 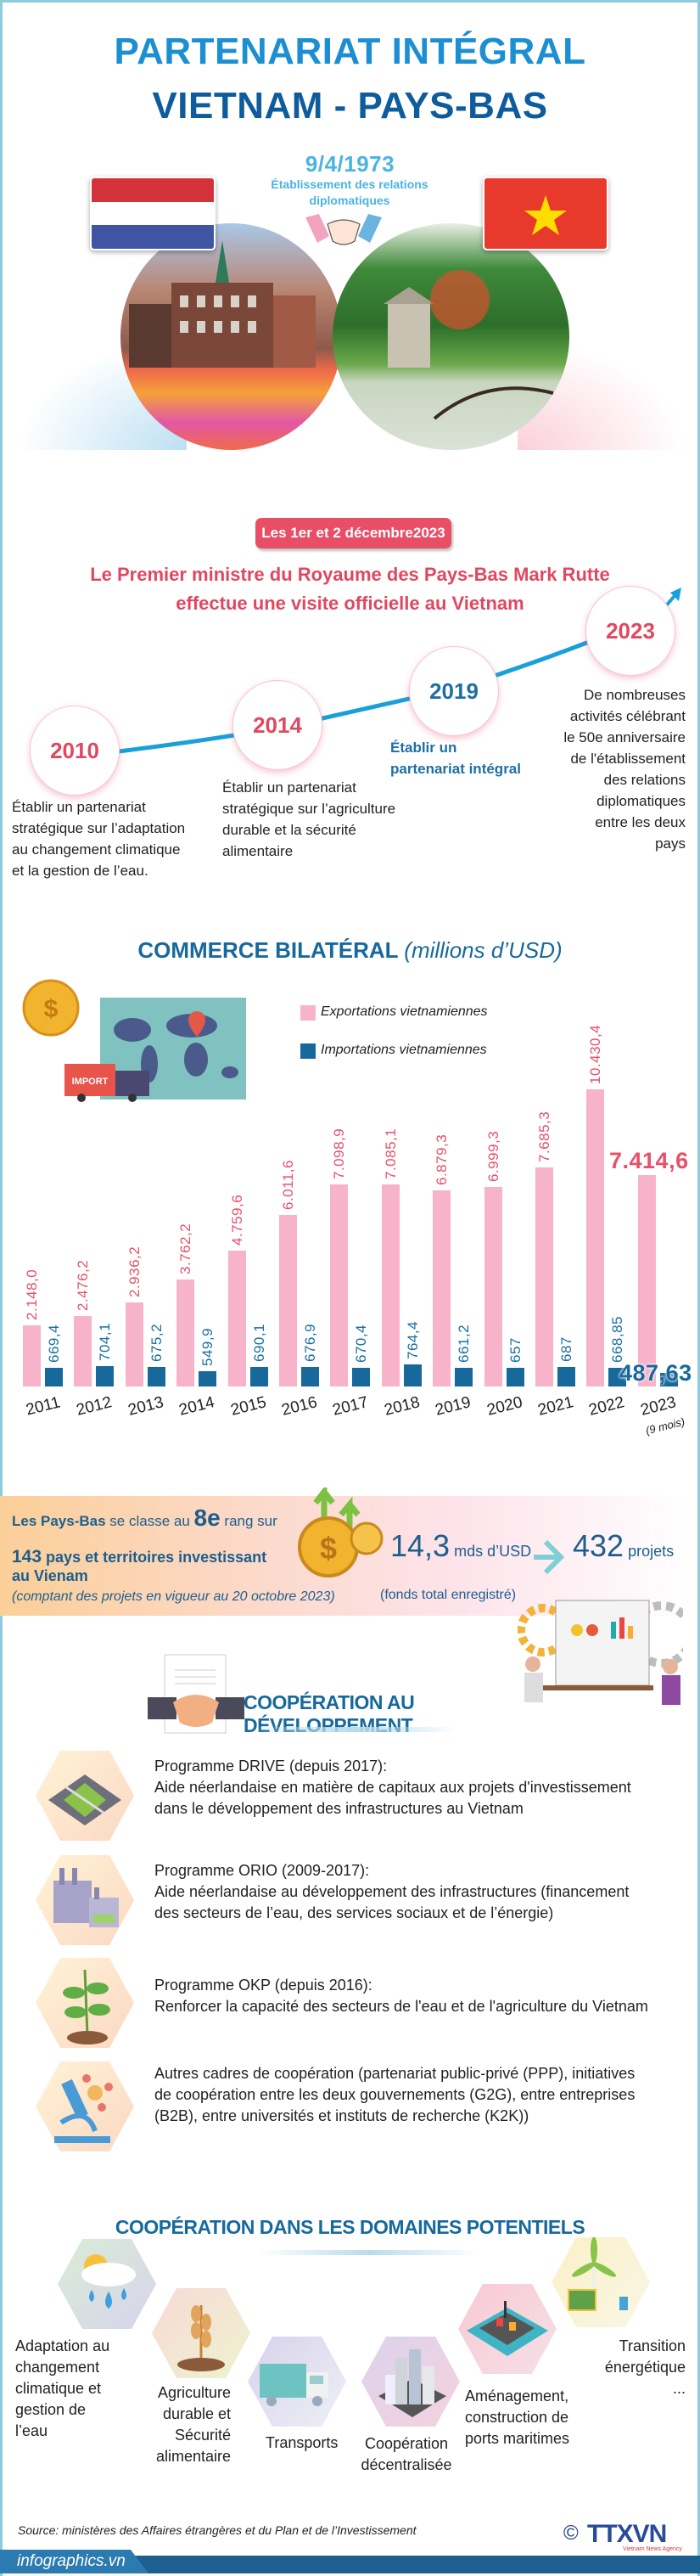 What do you see at coordinates (85, 2007) in the screenshot?
I see `plant-glyph` at bounding box center [85, 2007].